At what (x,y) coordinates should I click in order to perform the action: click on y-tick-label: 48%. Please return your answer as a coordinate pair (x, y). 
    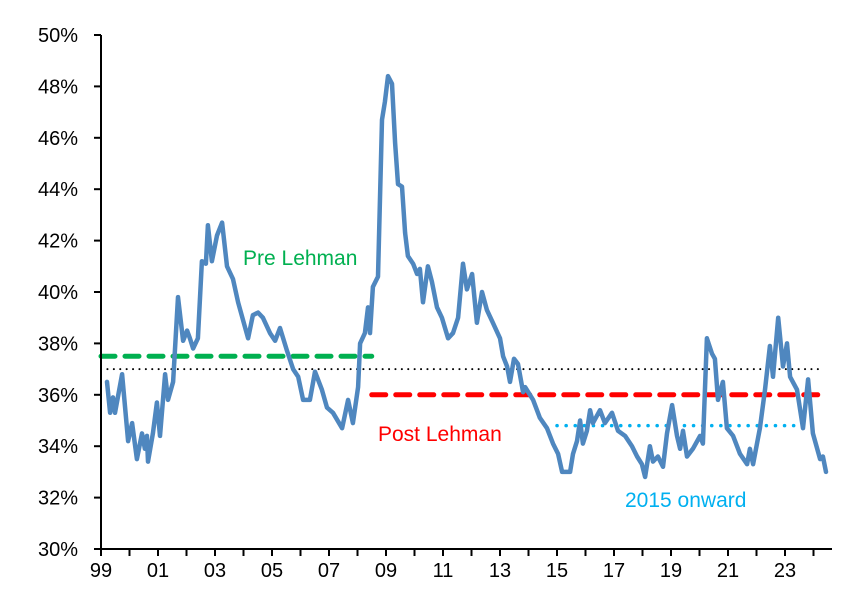
    Looking at the image, I should click on (58, 87).